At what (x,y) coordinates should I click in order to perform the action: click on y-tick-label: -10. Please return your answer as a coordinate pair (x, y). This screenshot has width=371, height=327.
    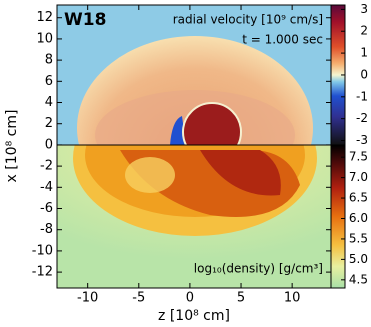
    Looking at the image, I should click on (42, 250).